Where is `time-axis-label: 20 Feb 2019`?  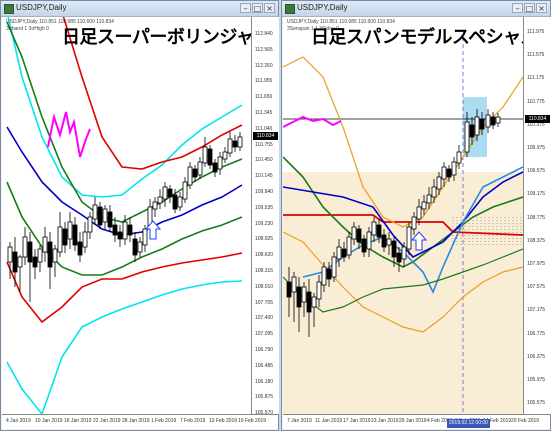
time-axis-label: 20 Feb 2019 is located at coordinates (525, 421).